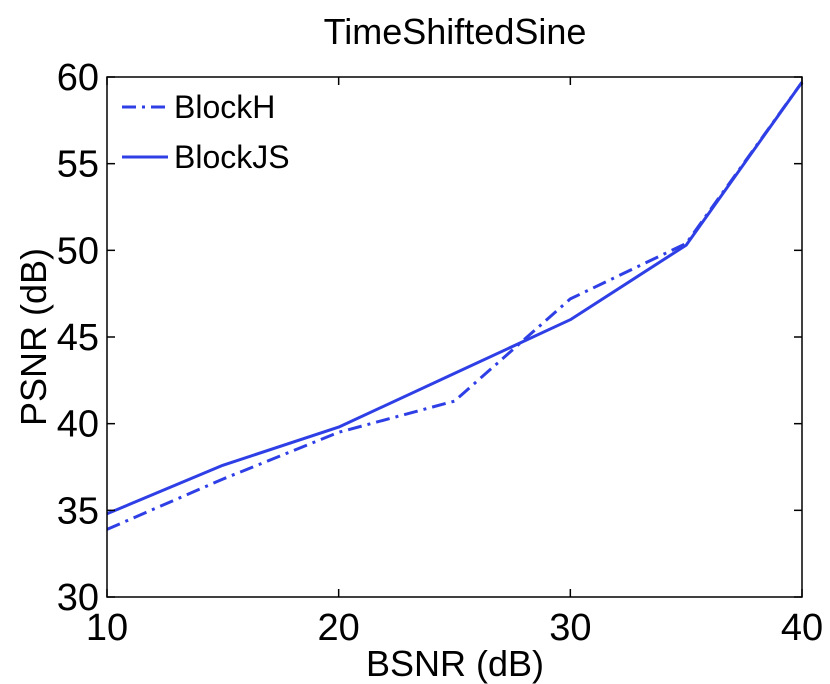  I want to click on y-tick-label: 50, so click(78, 251).